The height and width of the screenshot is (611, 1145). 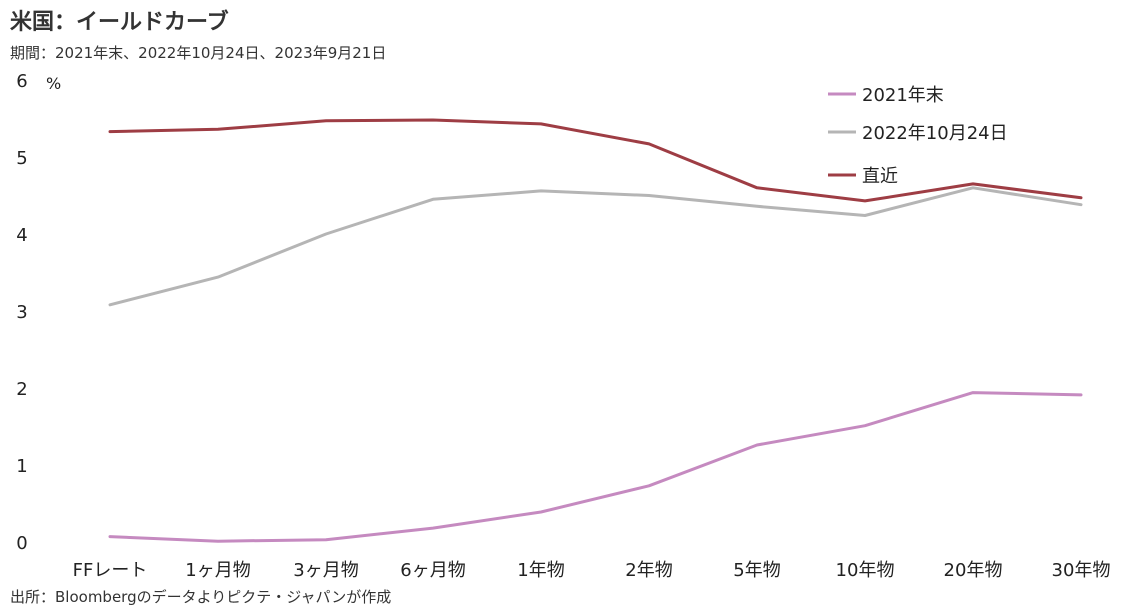 I want to click on source-note: 出所：Bloombergのデータよりピクテ・ジャパンが作成, so click(x=201, y=597).